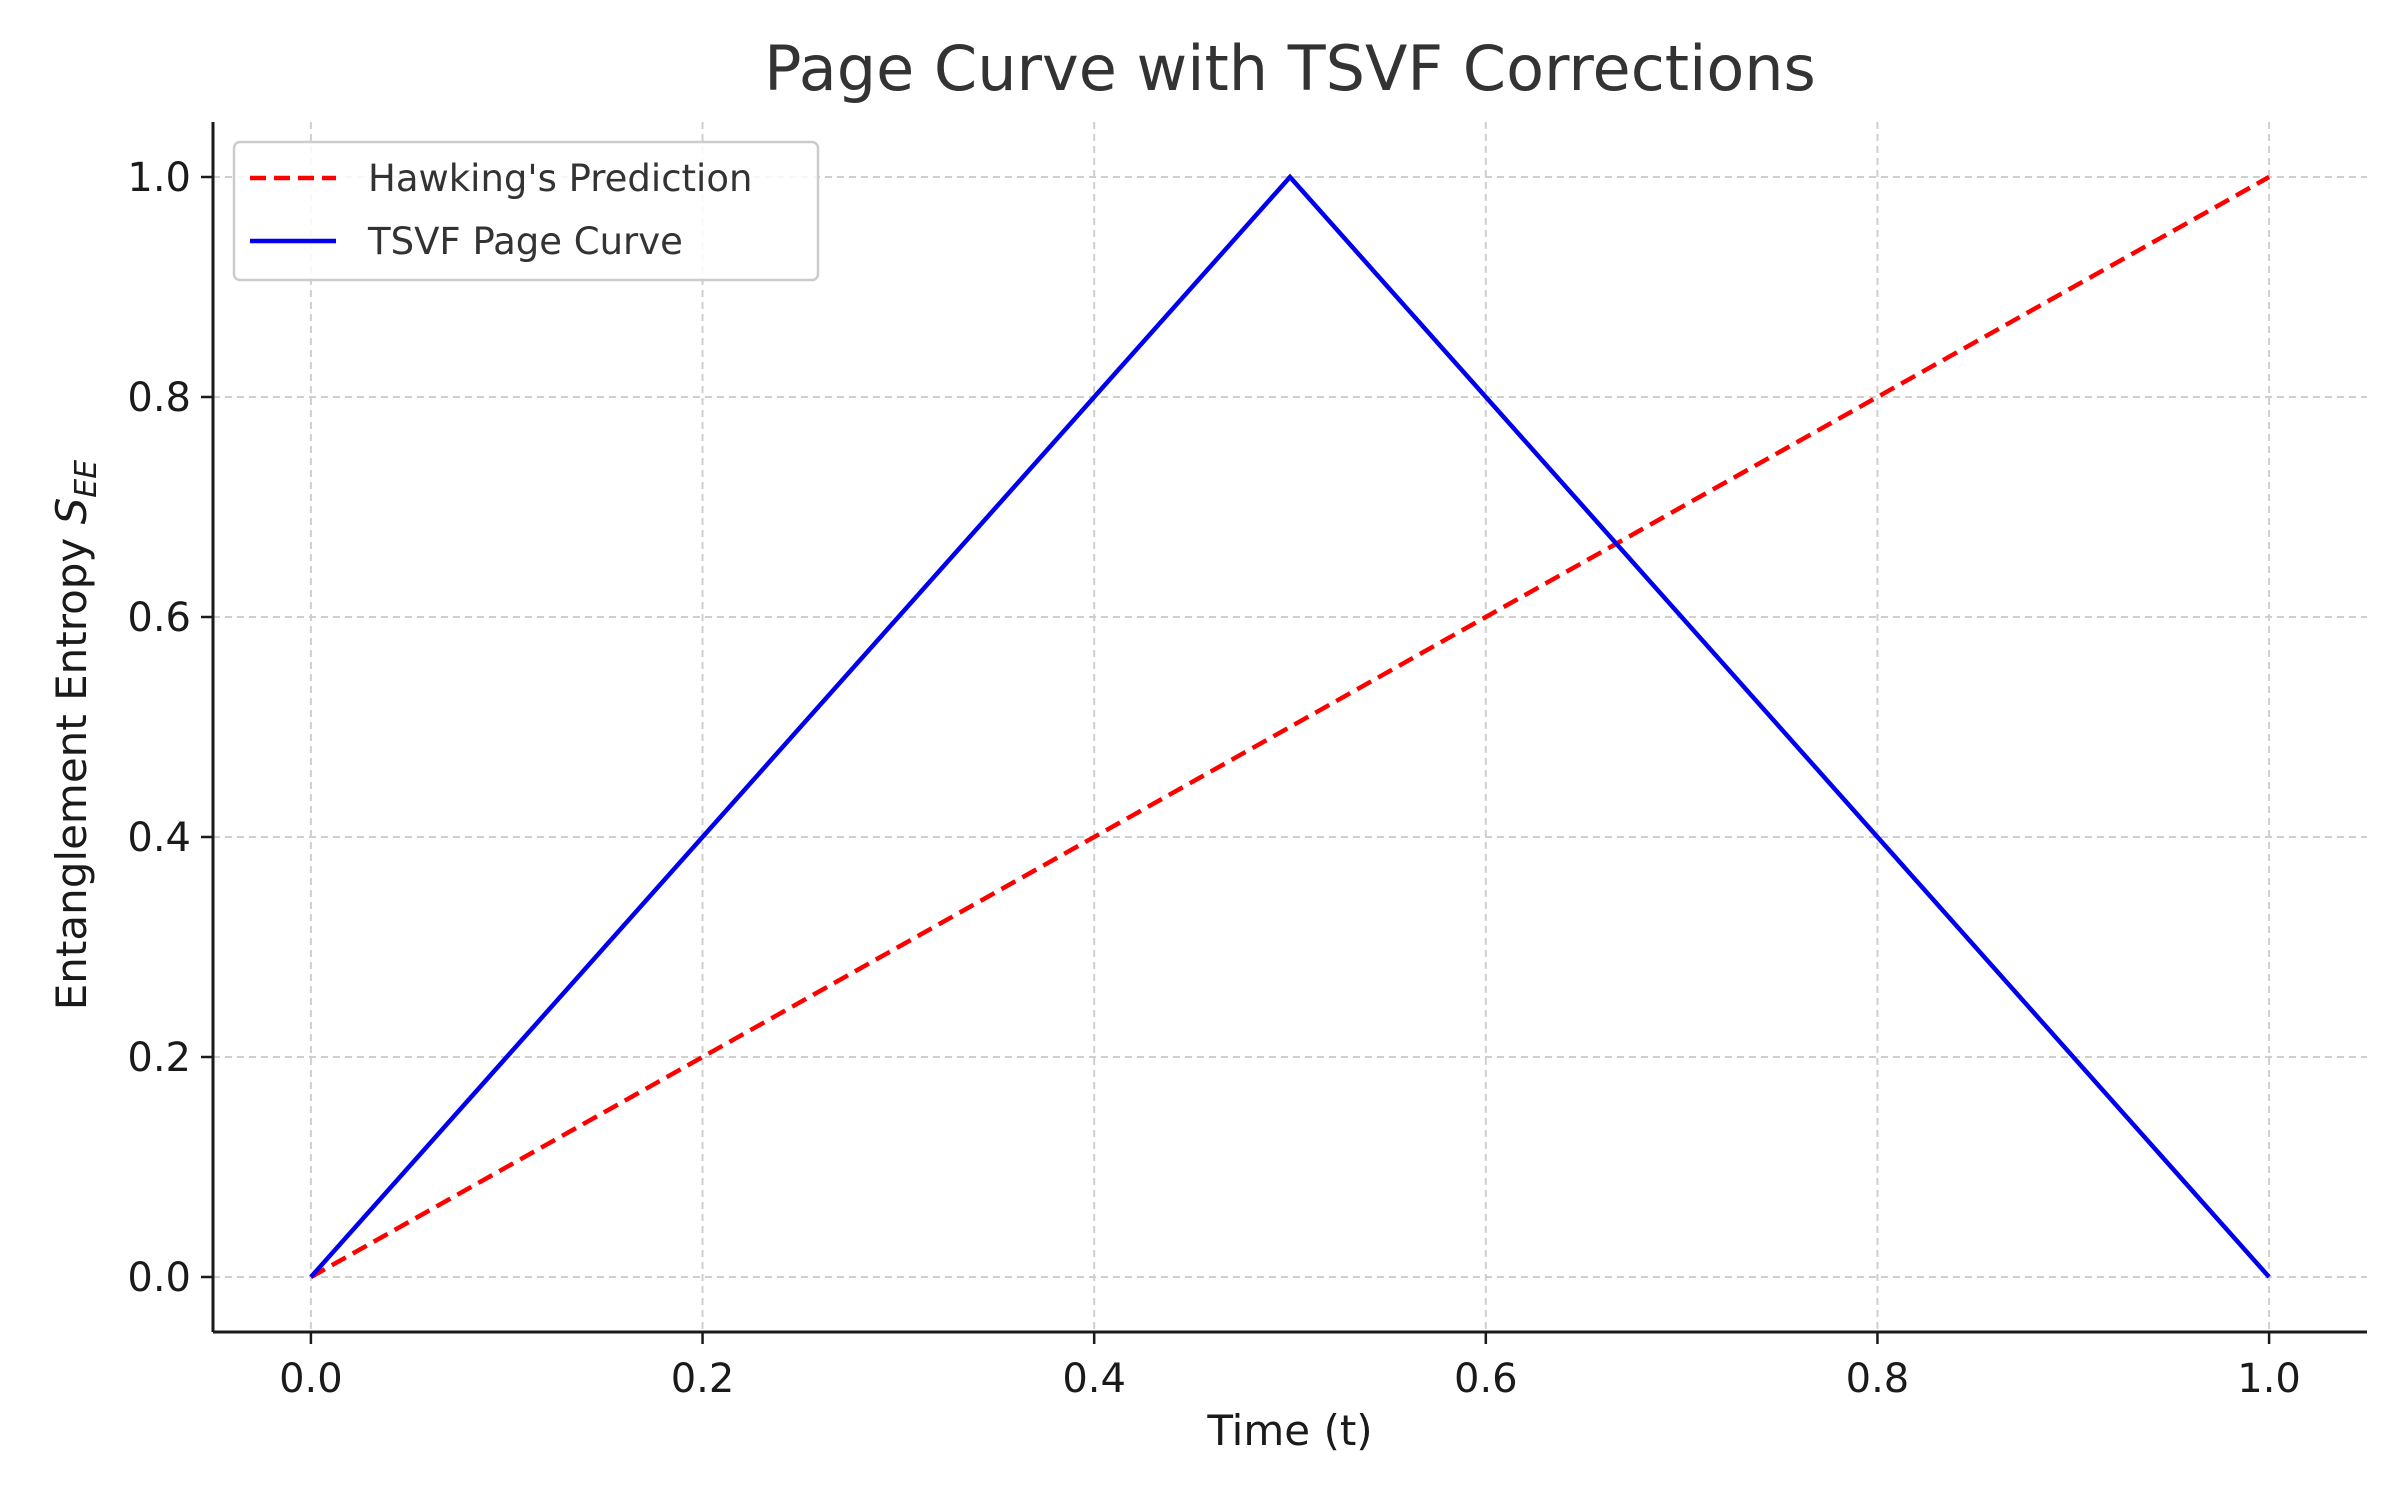 This screenshot has height=1500, width=2400. I want to click on legend-box, so click(526, 211).